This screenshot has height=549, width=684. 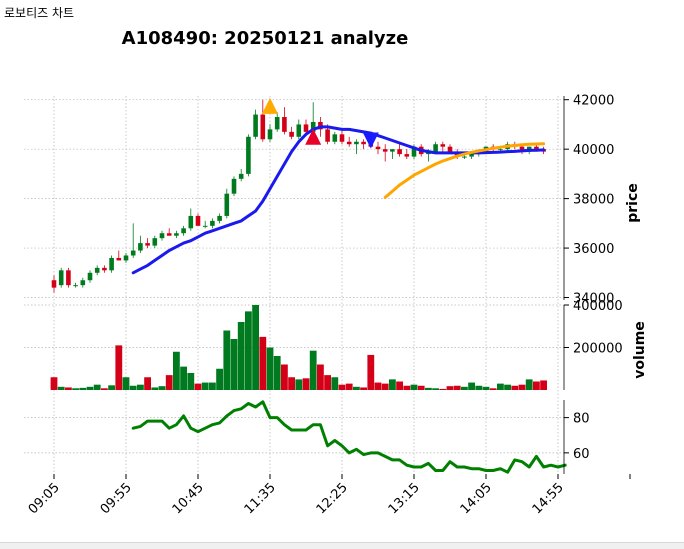 I want to click on price-tick-label: 40000, so click(x=593, y=150).